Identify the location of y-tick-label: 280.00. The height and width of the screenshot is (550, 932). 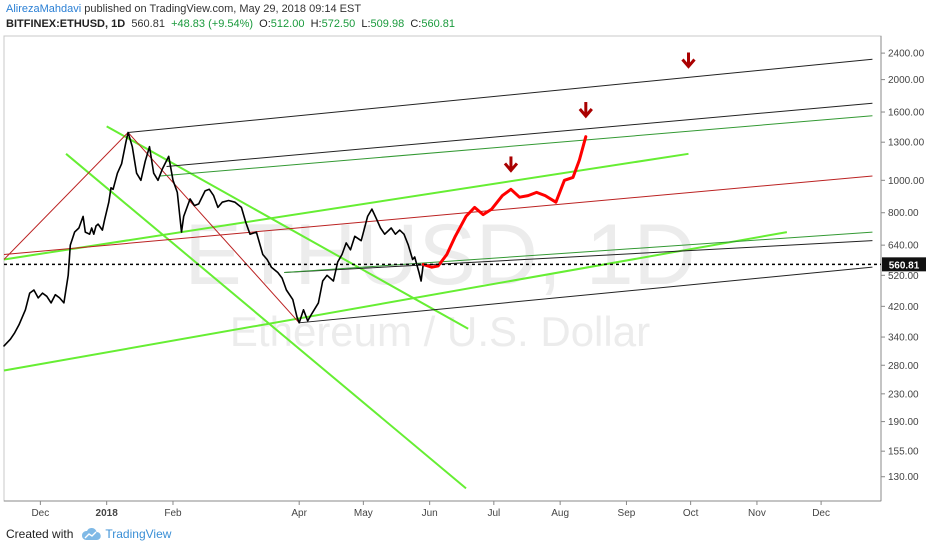
(903, 366).